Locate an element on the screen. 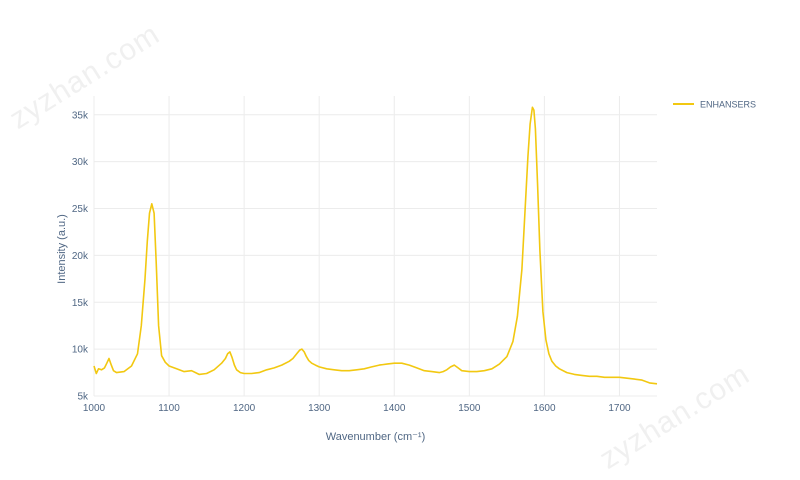  y-tick-label: 30k is located at coordinates (80, 162).